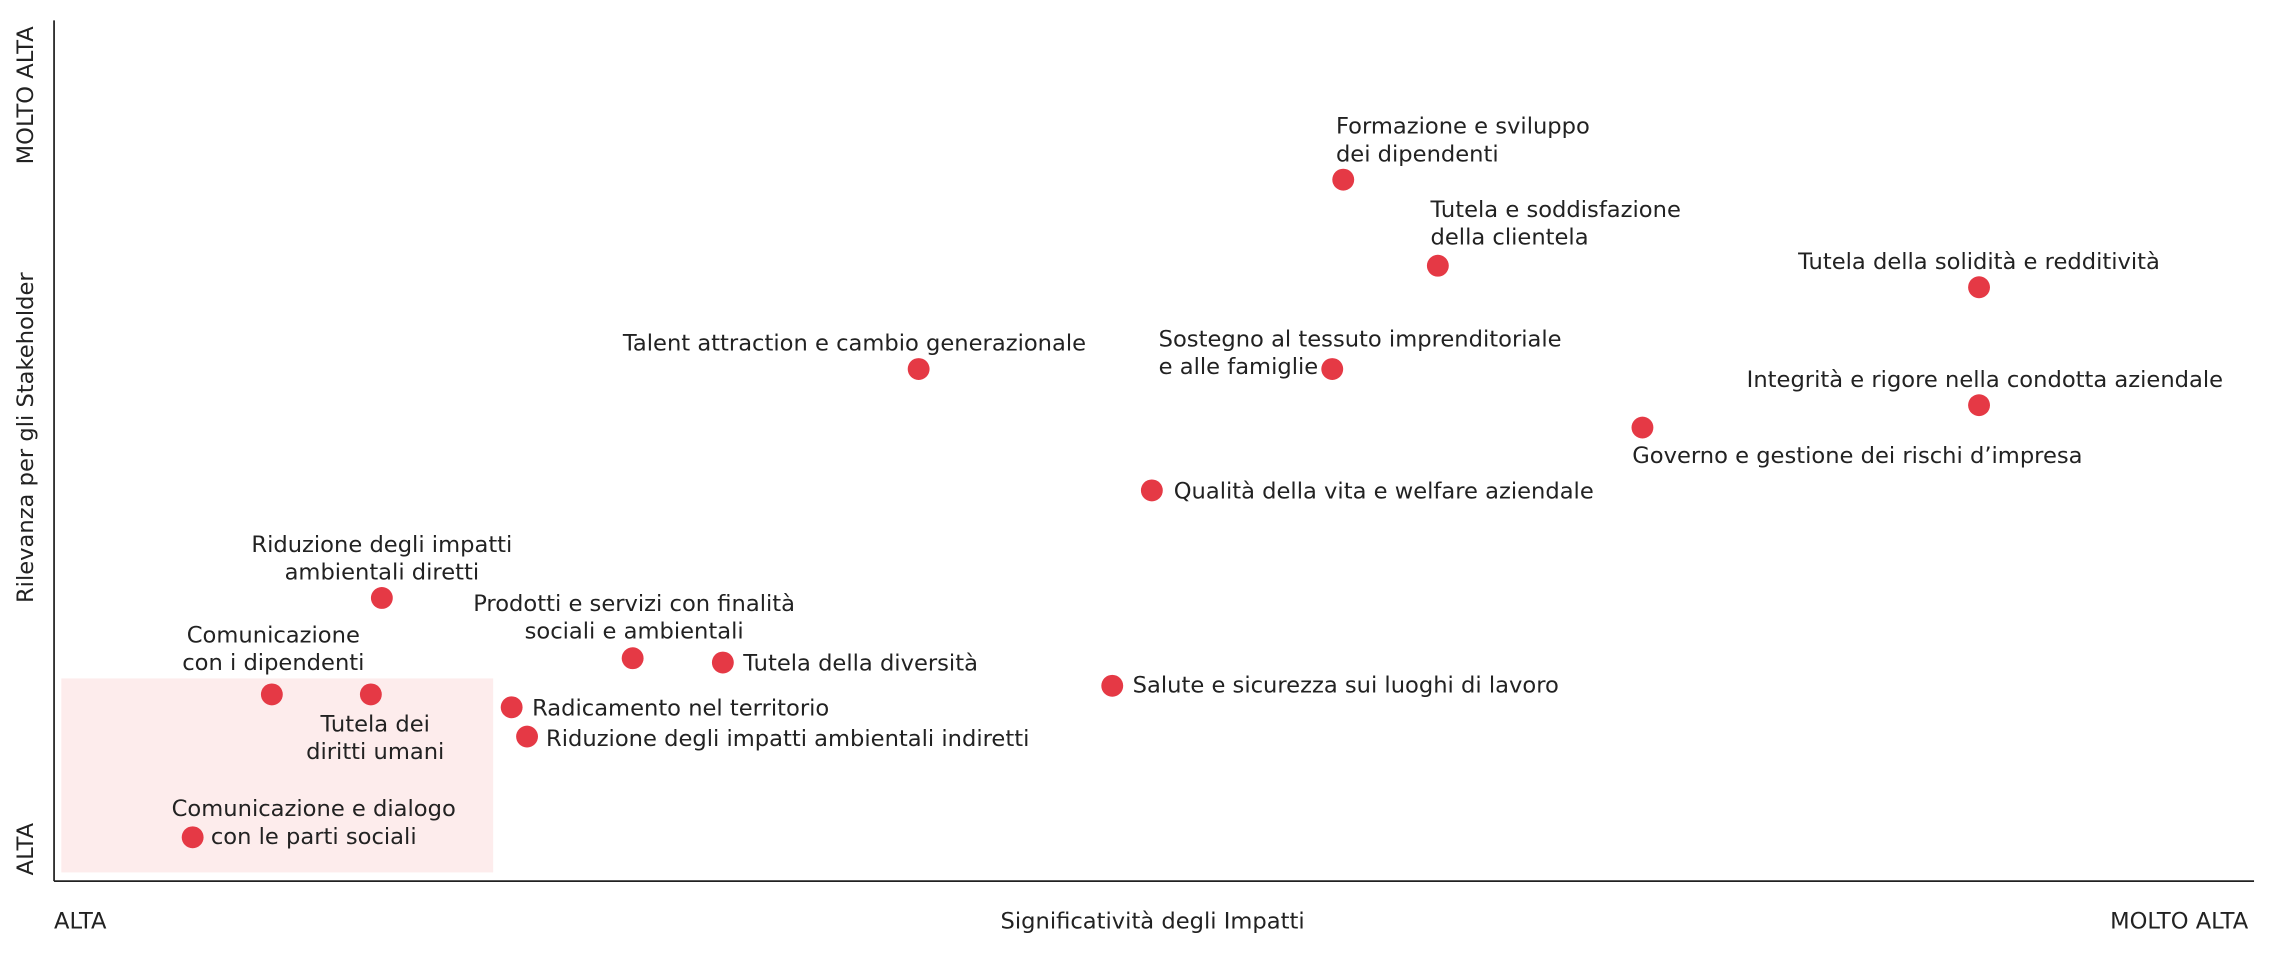  Describe the element at coordinates (1510, 238) in the screenshot. I see `point-label: della clientela` at that location.